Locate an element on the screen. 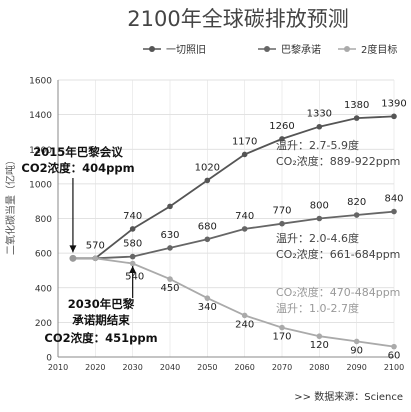  x-tick-label: 2010 is located at coordinates (58, 367).